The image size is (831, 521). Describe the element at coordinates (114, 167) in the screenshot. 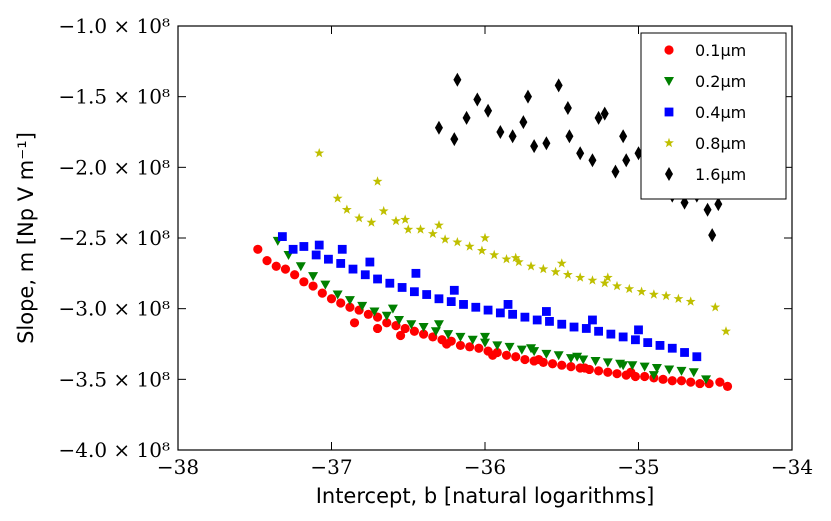

I see `y-tick-label: −2.0 × 10⁸` at that location.